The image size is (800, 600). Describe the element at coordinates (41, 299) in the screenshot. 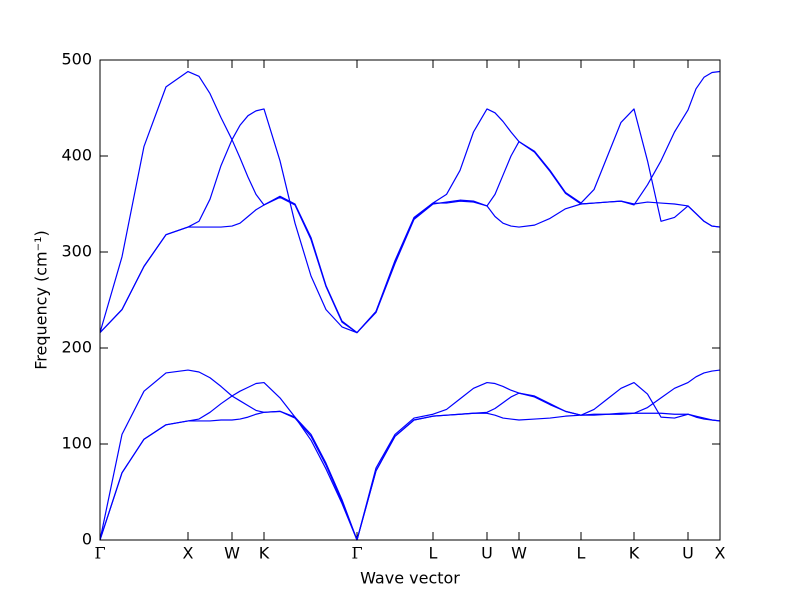

I see `y-axis-label: Frequency (cm⁻¹)` at that location.